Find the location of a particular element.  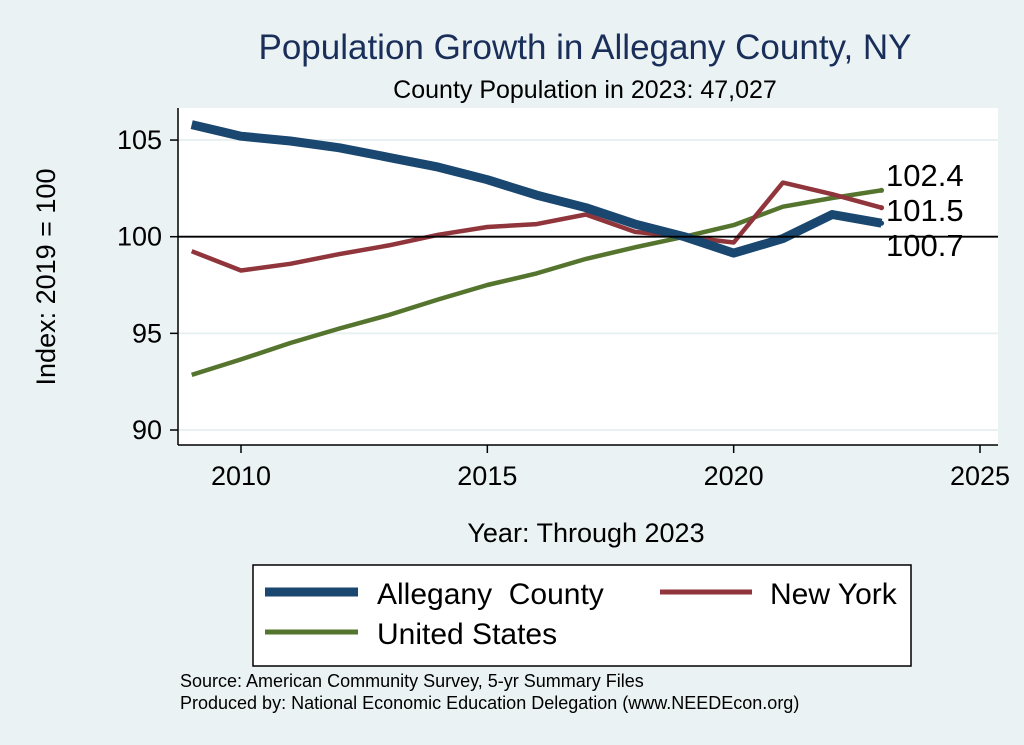

y-tick-label: 100 is located at coordinates (139, 237).